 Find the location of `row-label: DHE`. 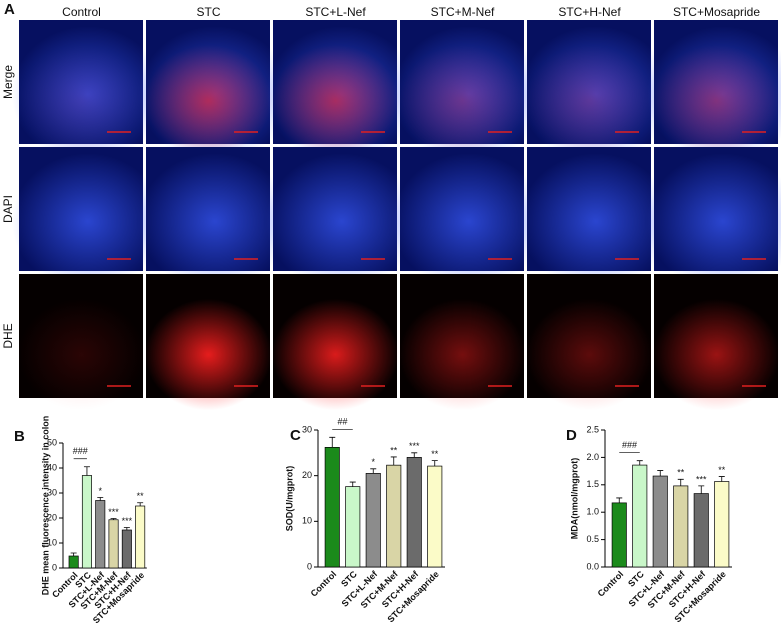

row-label: DHE is located at coordinates (8, 335).